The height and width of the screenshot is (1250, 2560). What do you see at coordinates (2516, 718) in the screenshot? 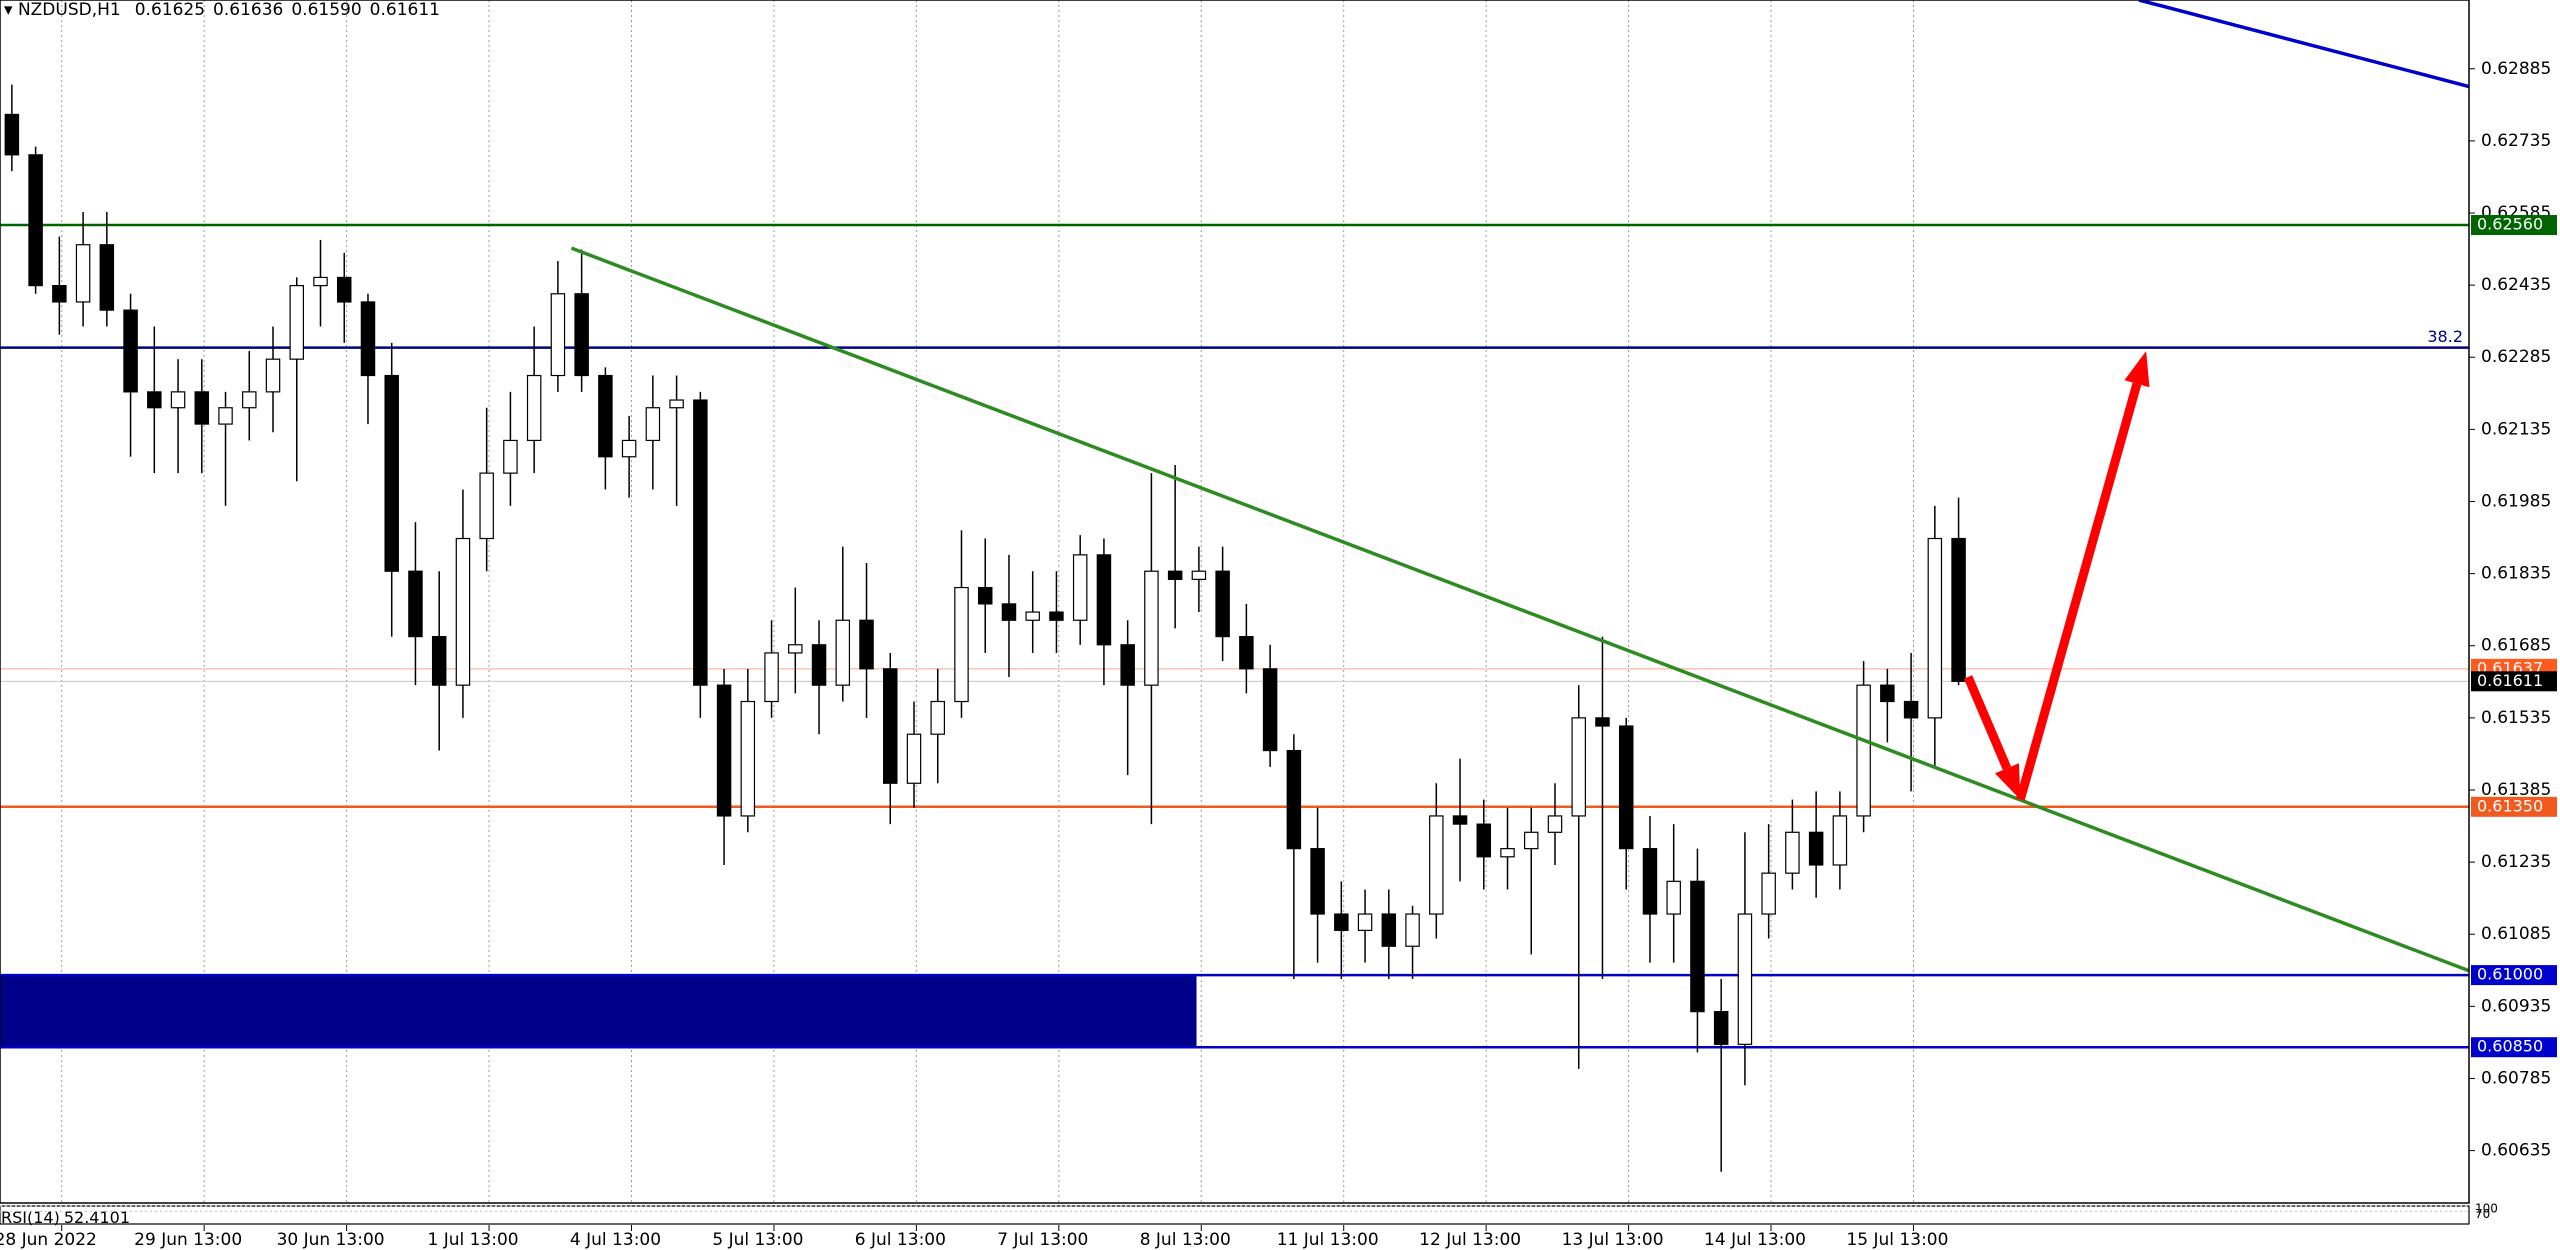
I see `y-tick-label: 0.61535` at bounding box center [2516, 718].